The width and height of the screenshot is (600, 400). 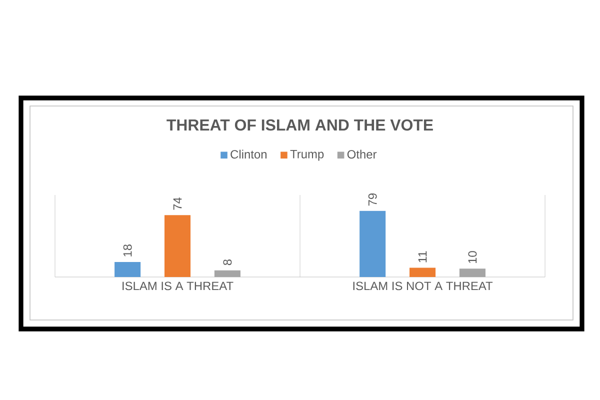 I want to click on data-label: 79, so click(x=372, y=199).